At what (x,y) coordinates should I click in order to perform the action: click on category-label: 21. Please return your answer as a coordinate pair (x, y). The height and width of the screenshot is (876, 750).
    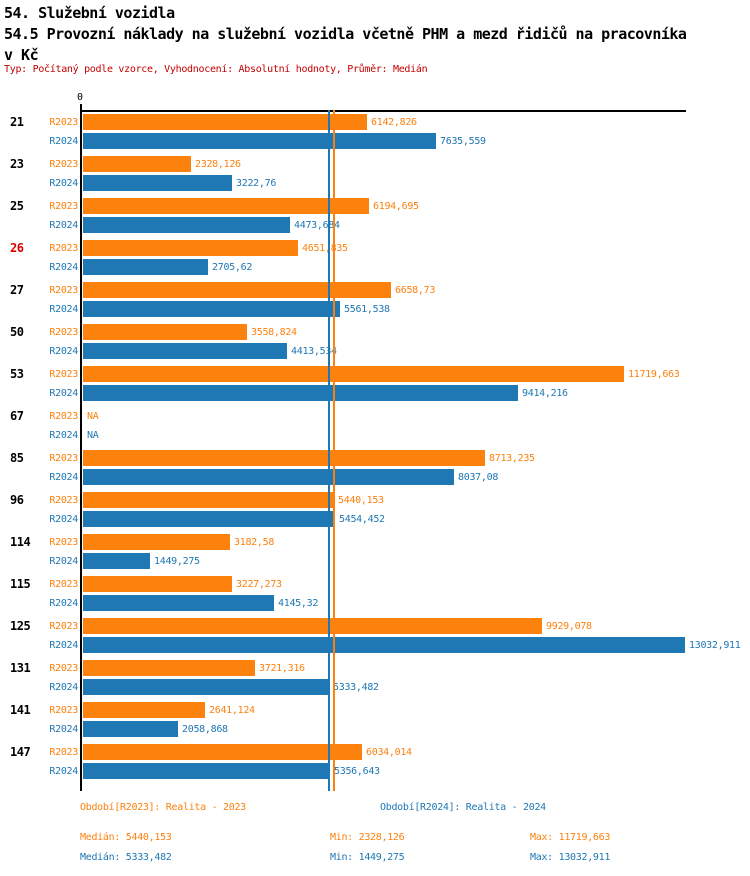
    Looking at the image, I should click on (17, 122).